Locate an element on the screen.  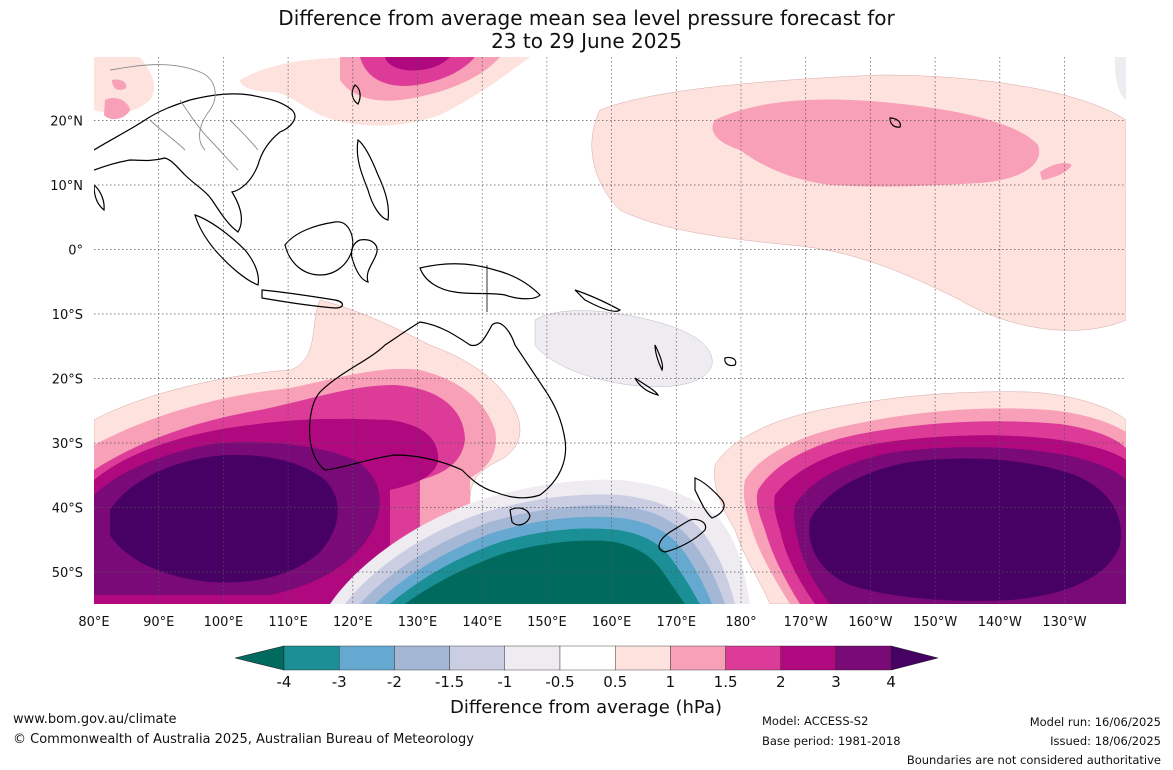
colorbar-title: Difference from average (hPa) is located at coordinates (586, 707).